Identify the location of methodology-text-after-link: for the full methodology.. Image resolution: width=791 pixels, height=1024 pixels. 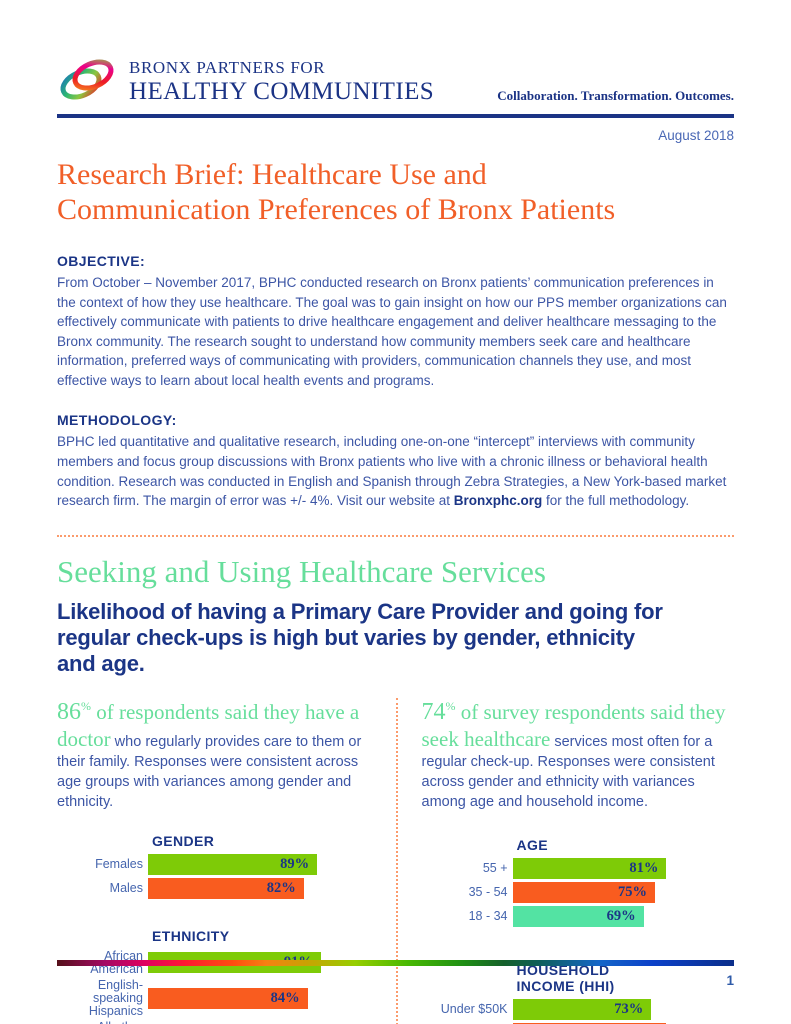
(616, 501).